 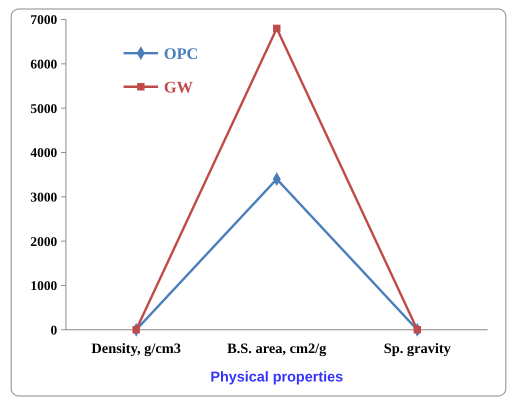 What do you see at coordinates (44, 108) in the screenshot?
I see `y-tick-label: 5000` at bounding box center [44, 108].